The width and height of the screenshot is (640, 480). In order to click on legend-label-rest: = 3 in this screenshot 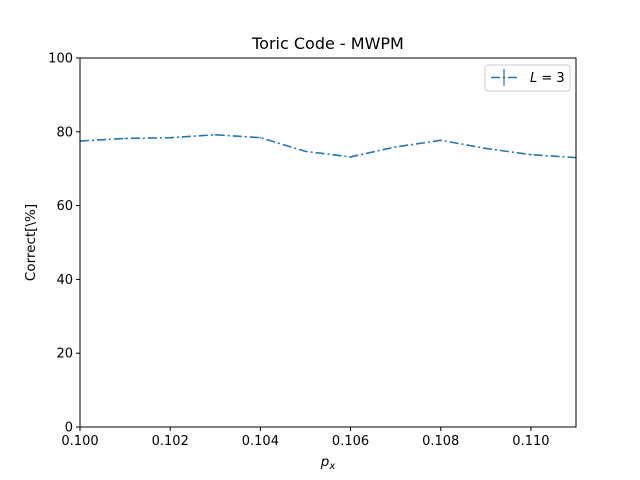, I will do `click(550, 78)`.